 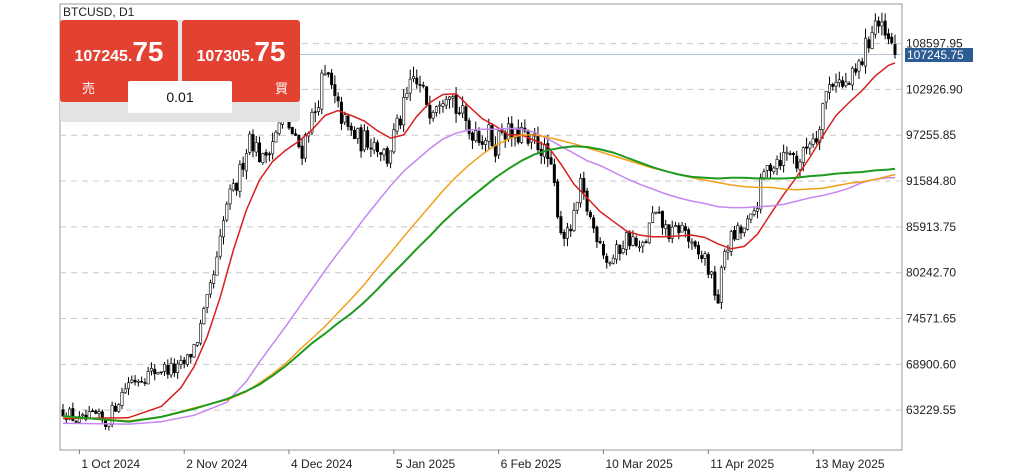 What do you see at coordinates (426, 464) in the screenshot?
I see `x-tick-label: 5 Jan 2025` at bounding box center [426, 464].